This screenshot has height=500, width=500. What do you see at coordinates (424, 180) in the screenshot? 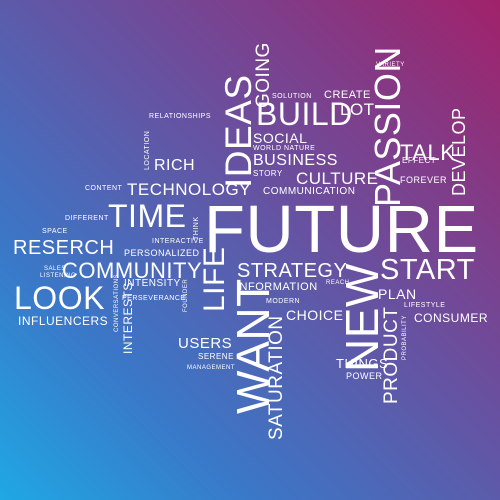
I see `word-forever: FOREVER` at bounding box center [424, 180].